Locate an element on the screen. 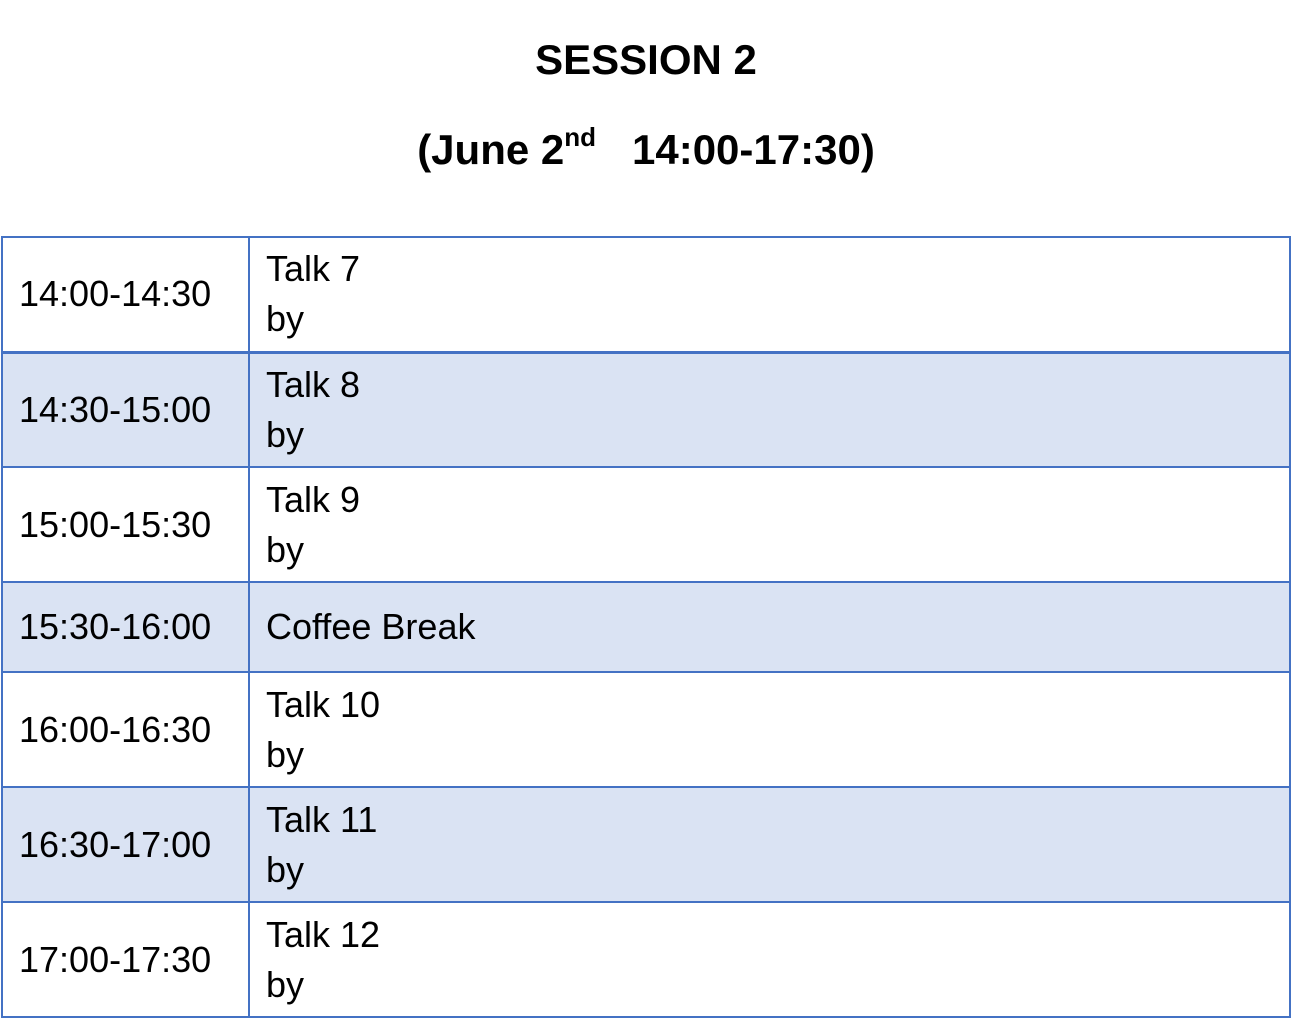 Image resolution: width=1292 pixels, height=1034 pixels. subtitle-date-suffix: nd is located at coordinates (580, 137).